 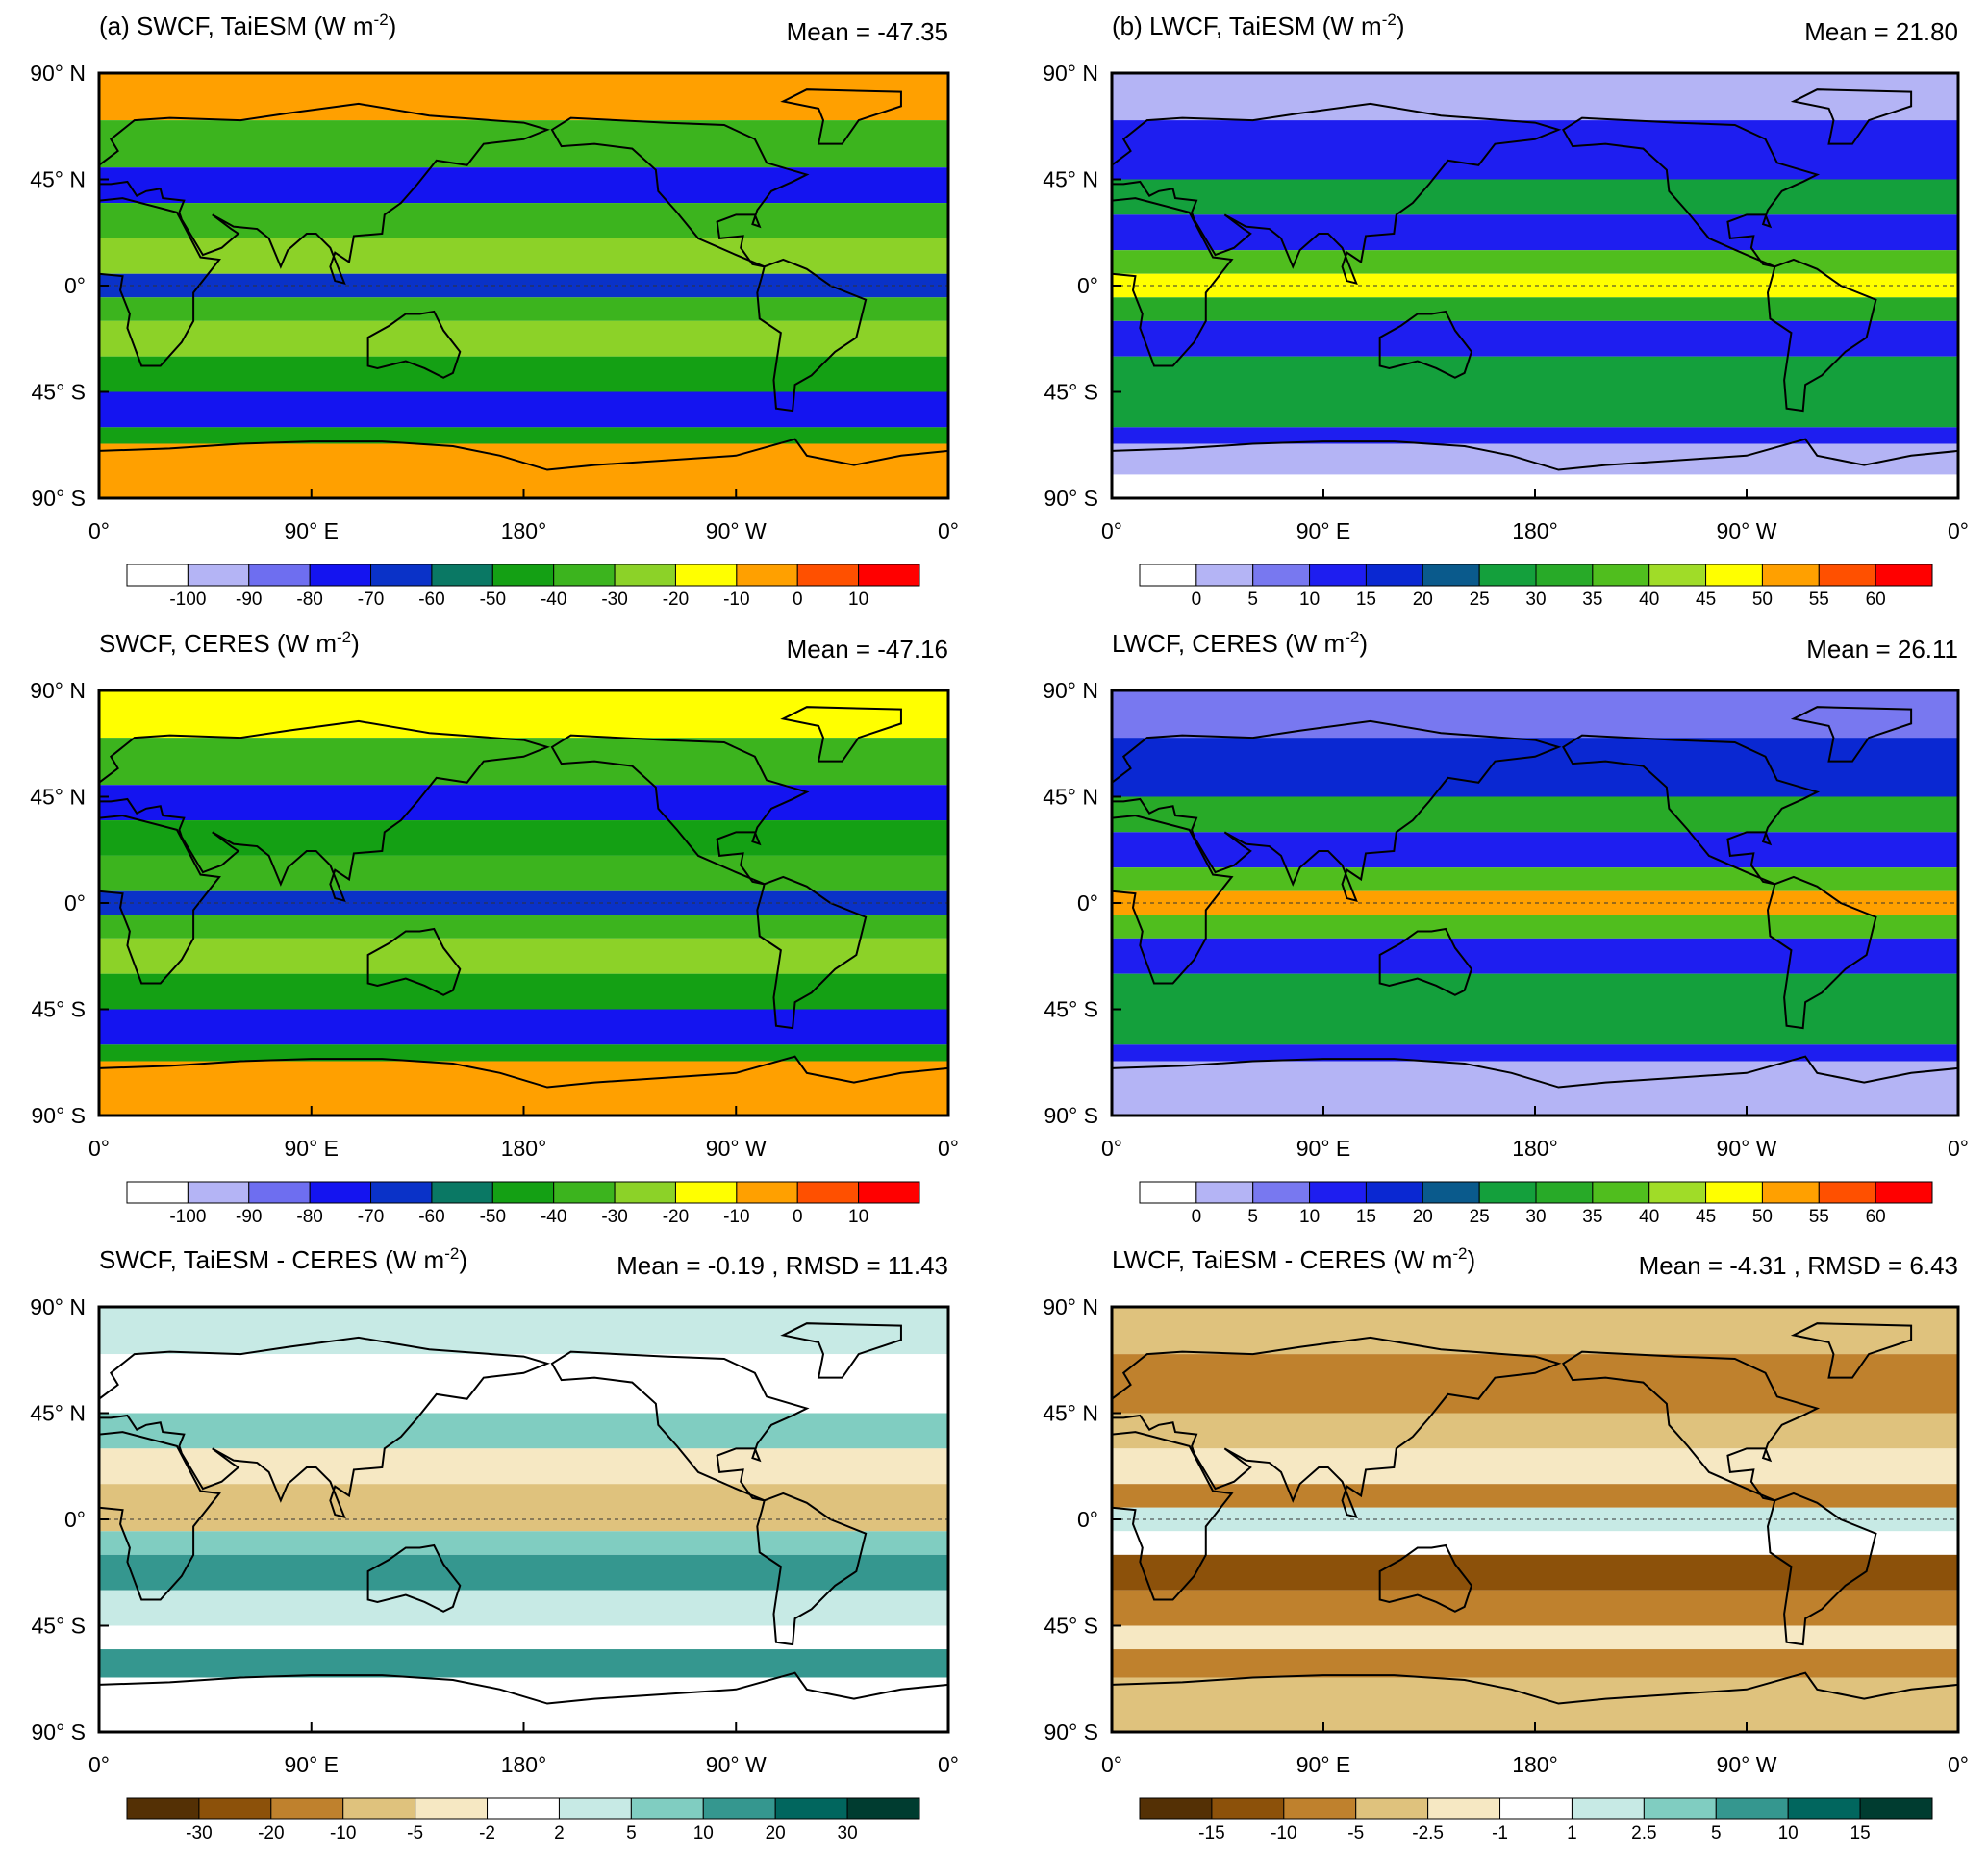 What do you see at coordinates (1323, 530) in the screenshot?
I see `lon-label: 90° E` at bounding box center [1323, 530].